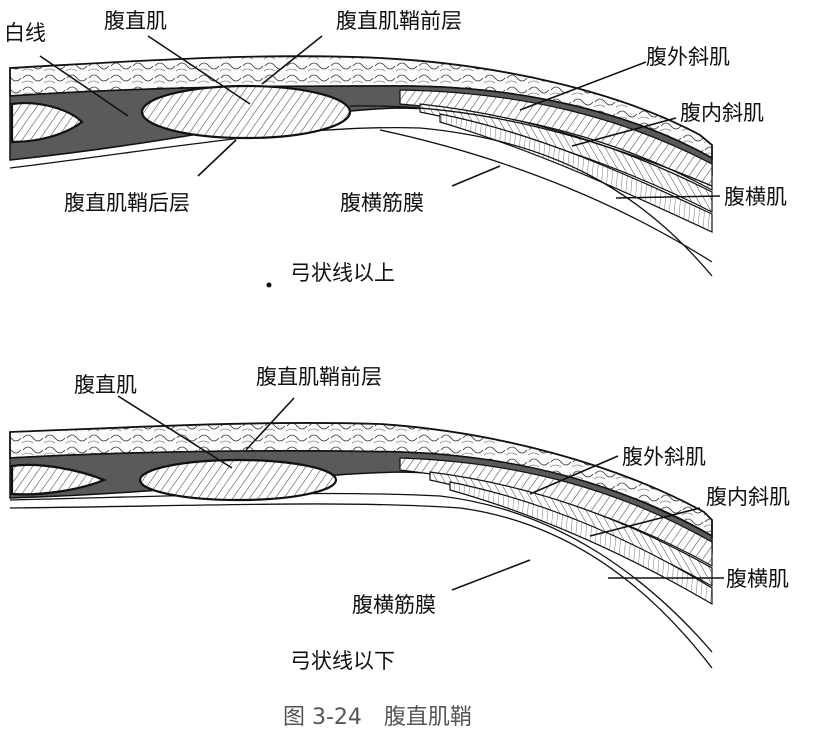  I want to click on leader-anterior-layer-upper, so click(292, 60).